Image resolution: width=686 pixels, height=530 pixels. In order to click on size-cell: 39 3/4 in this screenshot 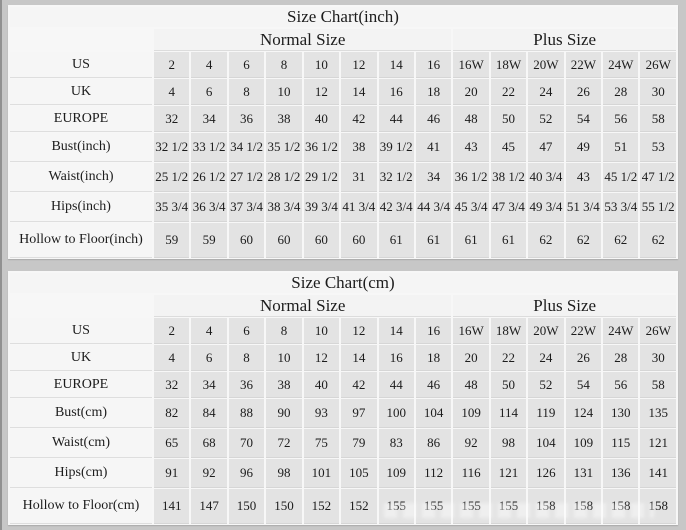, I will do `click(321, 207)`.